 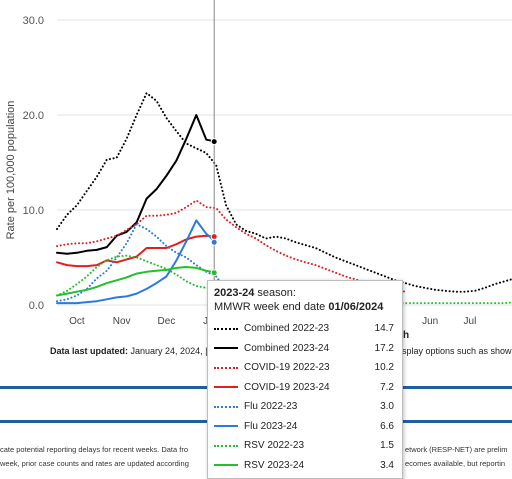 What do you see at coordinates (271, 426) in the screenshot?
I see `tooltip-series-name: Flu 2023-24` at bounding box center [271, 426].